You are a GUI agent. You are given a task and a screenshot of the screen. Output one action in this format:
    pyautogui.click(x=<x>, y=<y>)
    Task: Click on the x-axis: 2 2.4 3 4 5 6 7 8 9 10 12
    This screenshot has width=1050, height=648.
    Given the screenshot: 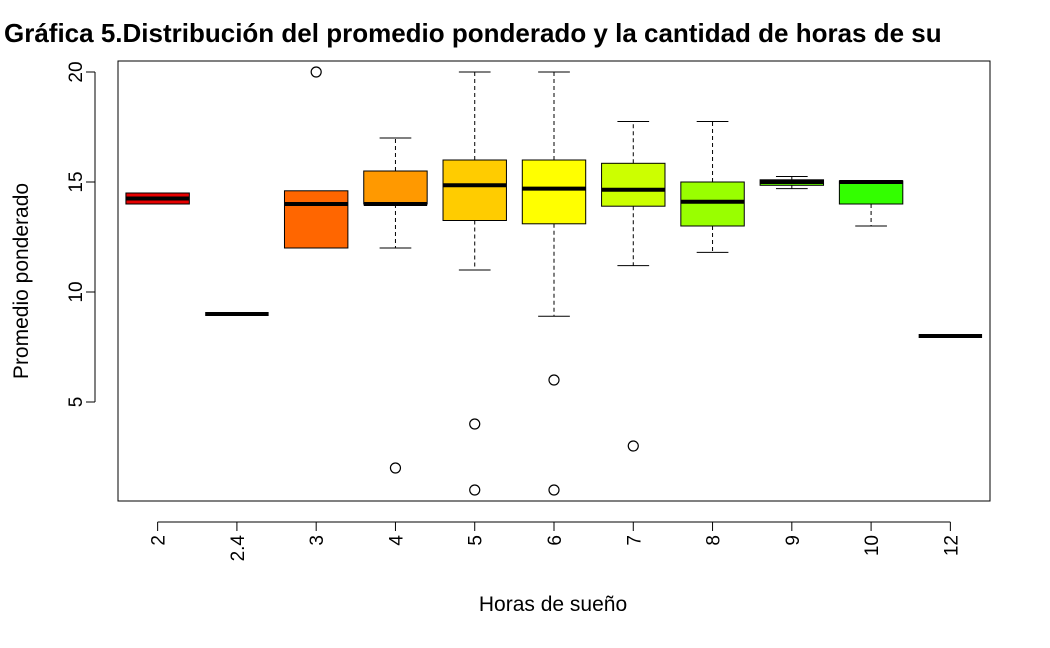 What is the action you would take?
    pyautogui.click(x=555, y=541)
    